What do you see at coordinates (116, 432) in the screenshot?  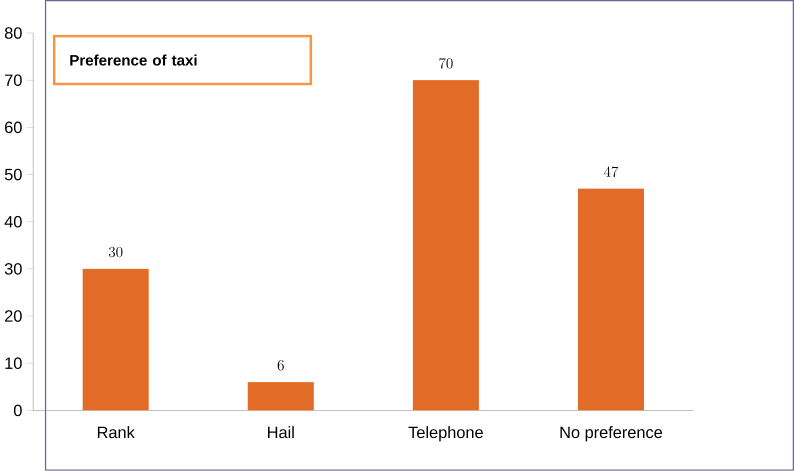 I see `x-tick-label: Rank` at bounding box center [116, 432].